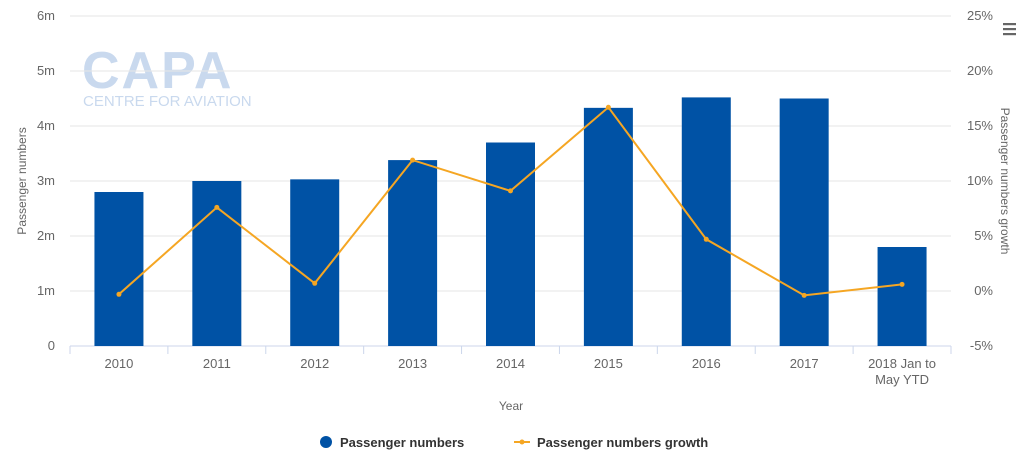 This screenshot has height=467, width=1033. Describe the element at coordinates (522, 442) in the screenshot. I see `legend-line-dot` at that location.